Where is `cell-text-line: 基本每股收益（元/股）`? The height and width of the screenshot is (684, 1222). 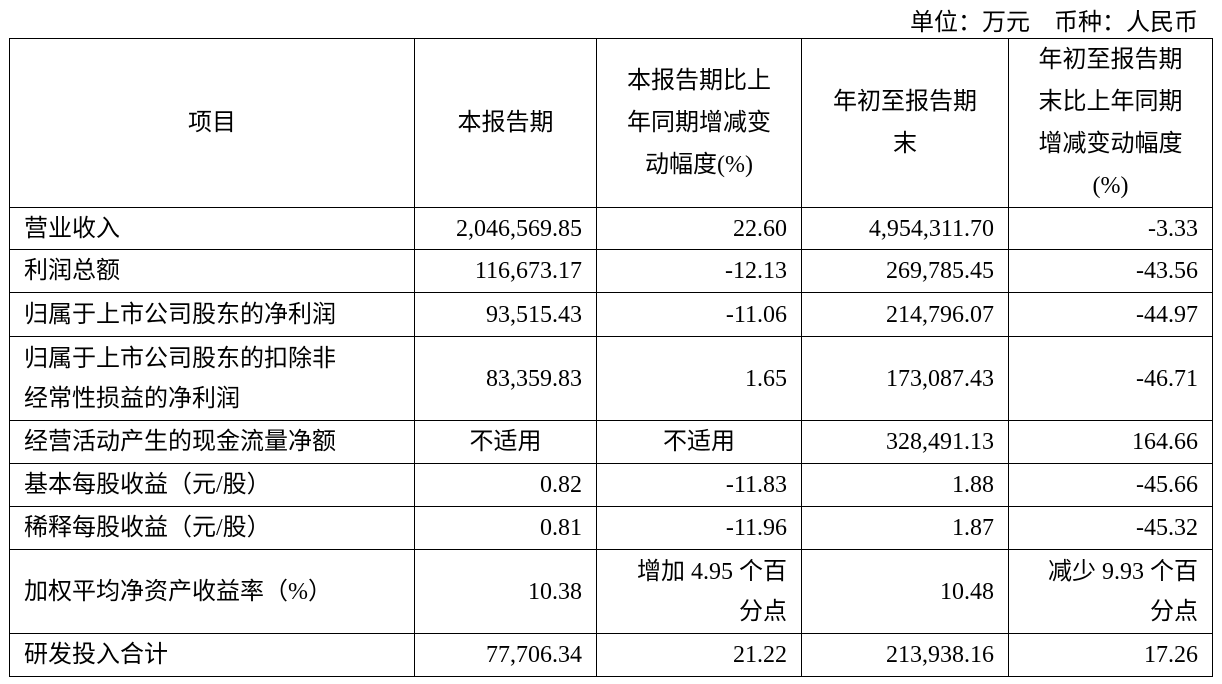 cell-text-line: 基本每股收益（元/股） is located at coordinates (147, 485).